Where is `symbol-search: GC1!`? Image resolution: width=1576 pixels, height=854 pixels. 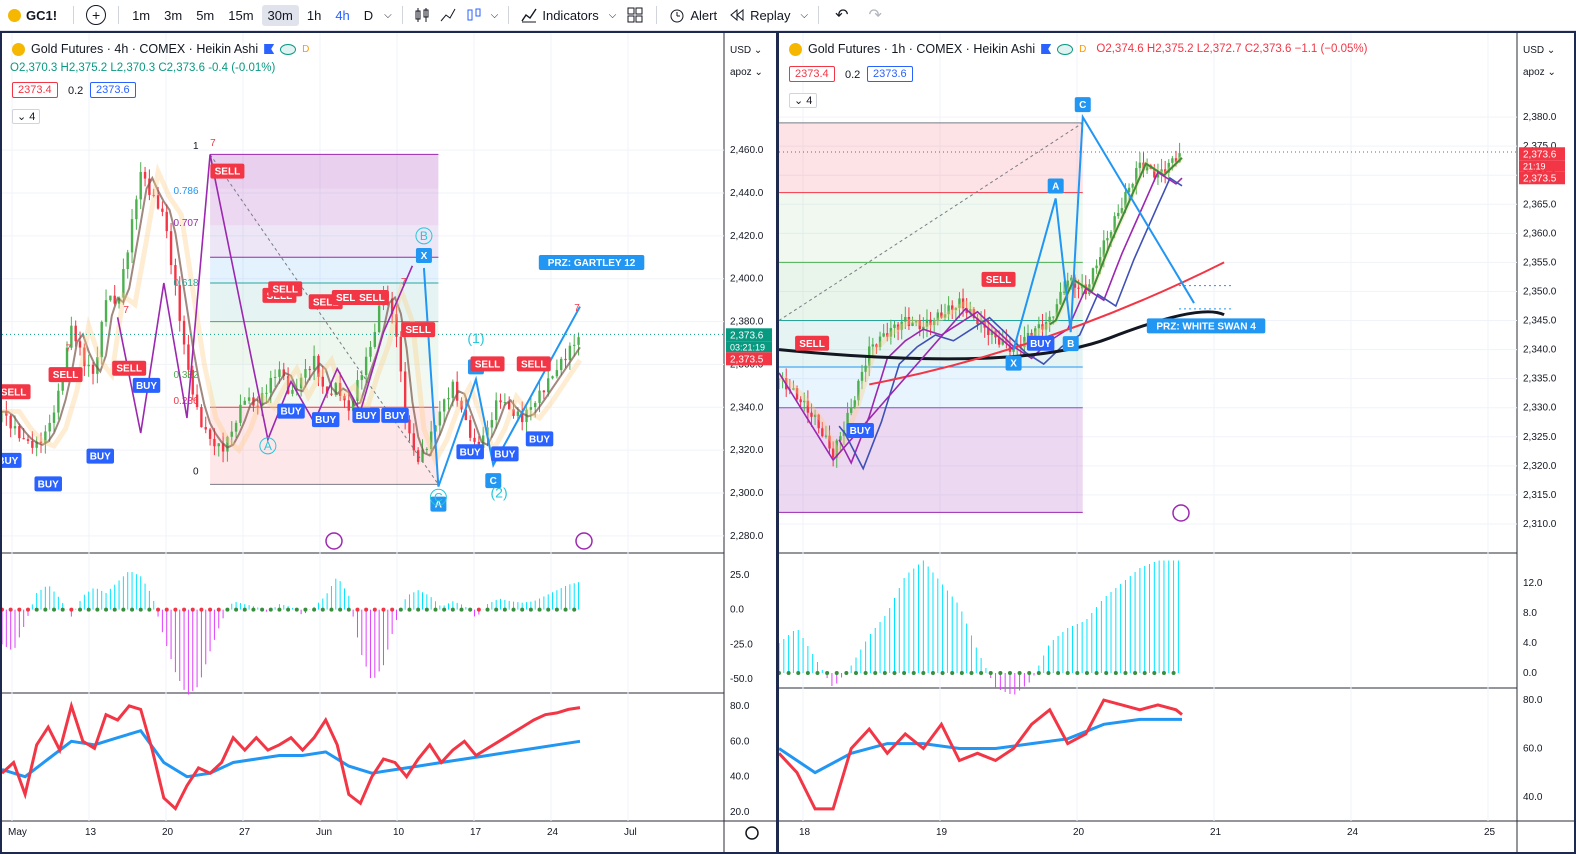
symbol-search: GC1! is located at coordinates (33, 15).